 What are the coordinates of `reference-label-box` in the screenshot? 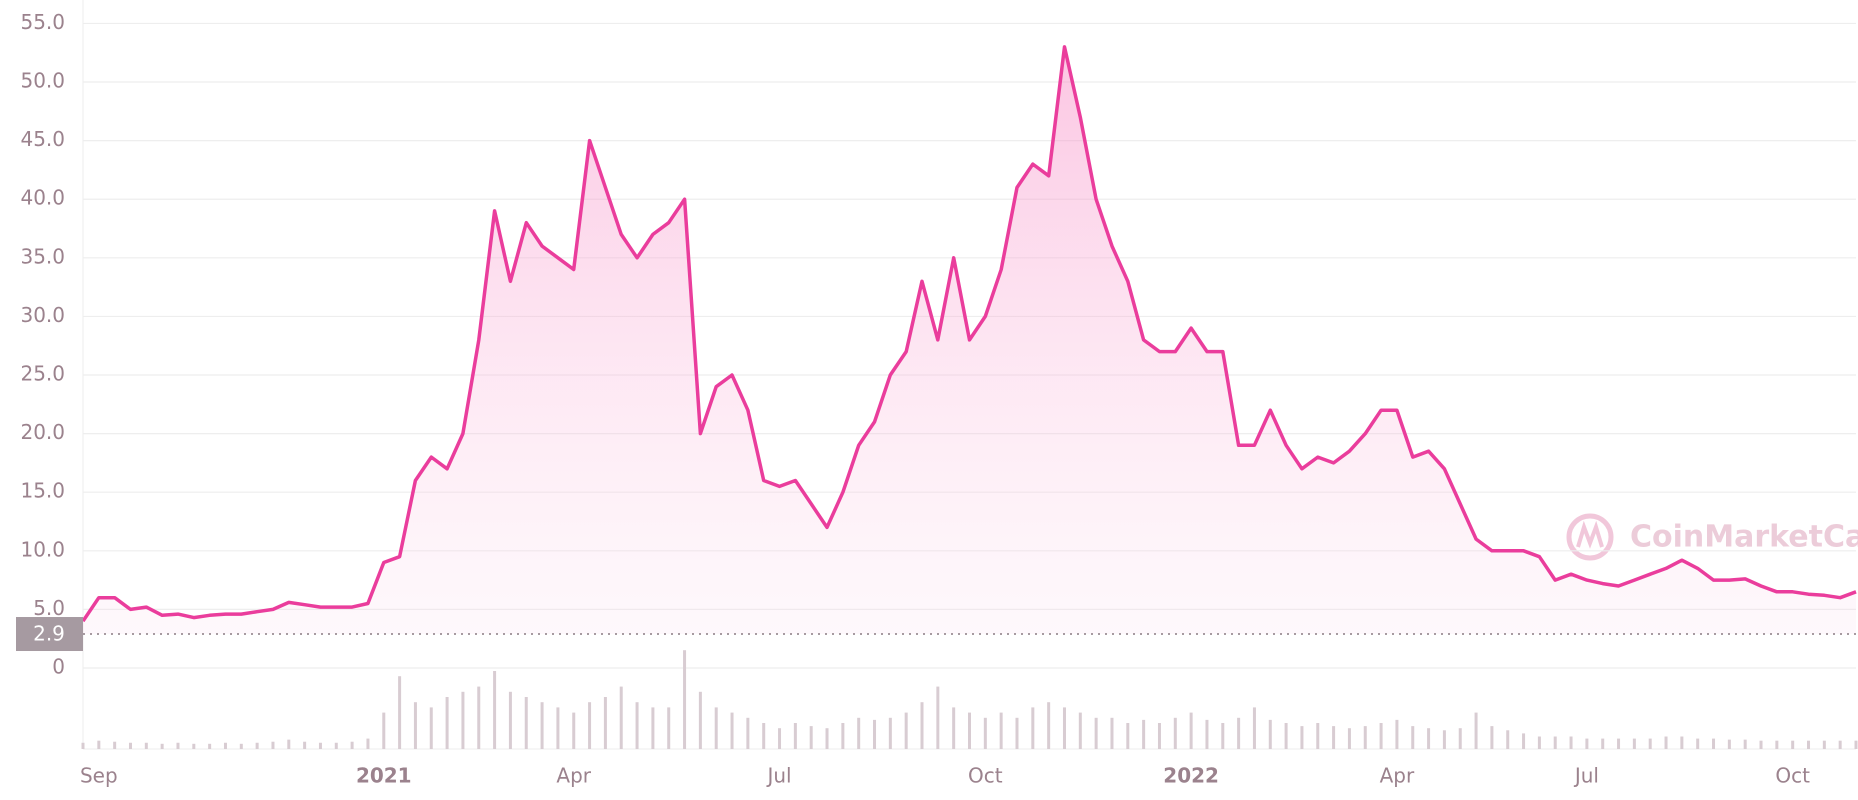 It's located at (49, 634).